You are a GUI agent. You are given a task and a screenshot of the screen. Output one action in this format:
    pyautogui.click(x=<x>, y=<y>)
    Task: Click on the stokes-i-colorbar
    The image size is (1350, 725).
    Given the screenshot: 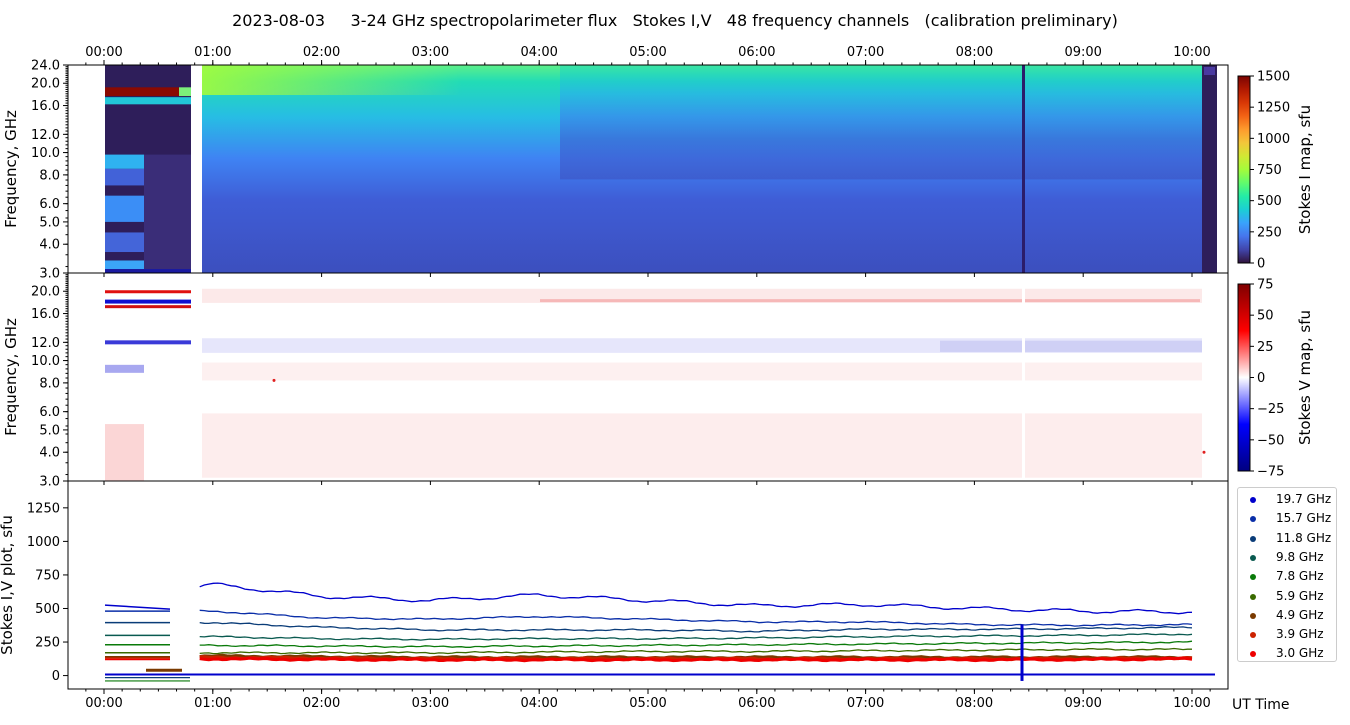 What is the action you would take?
    pyautogui.click(x=1244, y=169)
    